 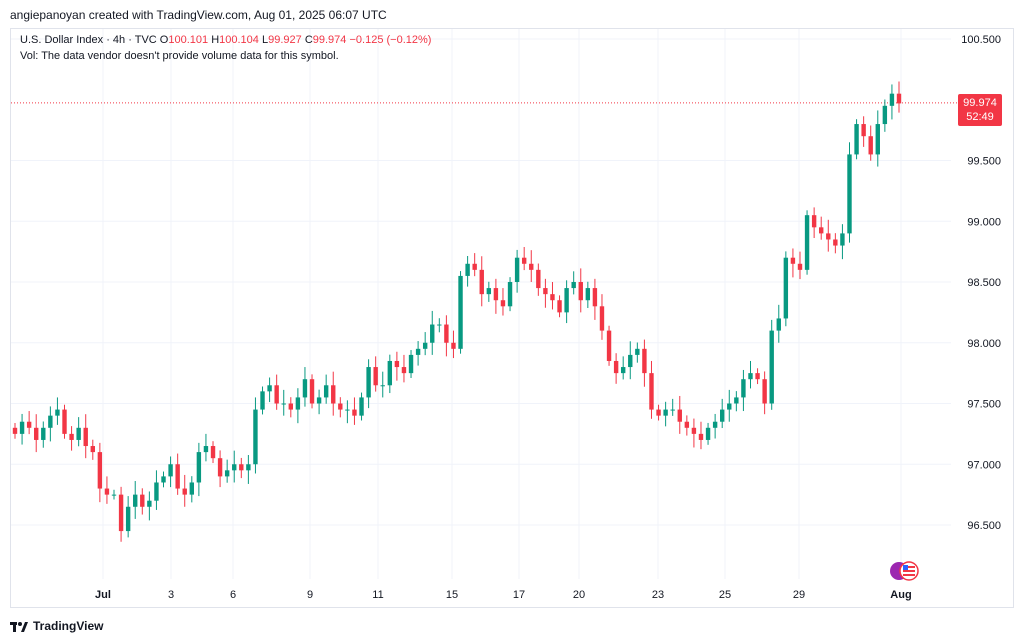 What do you see at coordinates (984, 526) in the screenshot?
I see `y-tick-label: 96.500` at bounding box center [984, 526].